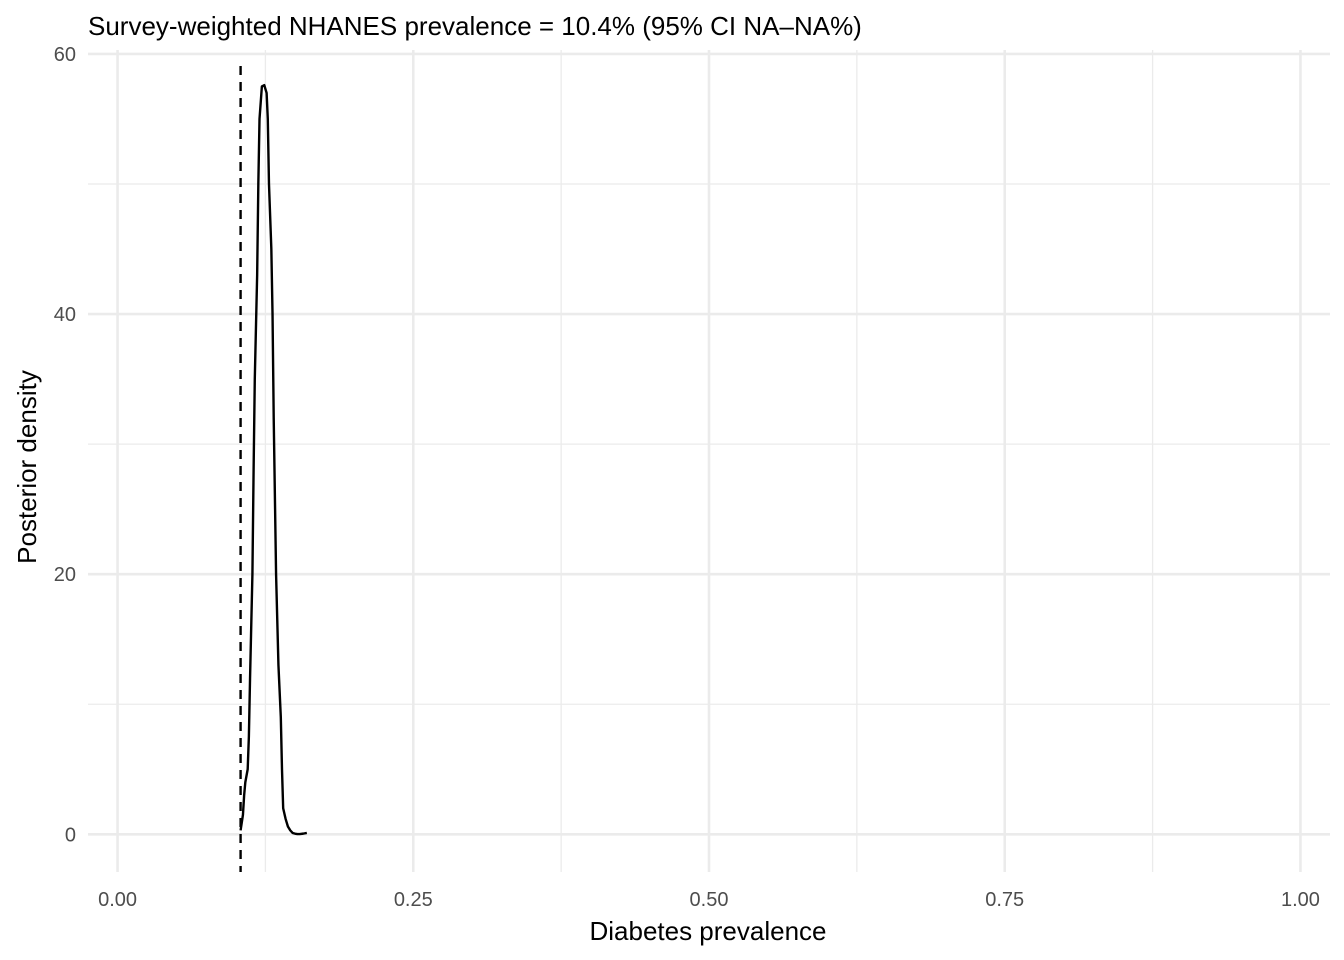 Image resolution: width=1344 pixels, height=960 pixels. What do you see at coordinates (707, 931) in the screenshot?
I see `x-axis-title: Diabetes prevalence` at bounding box center [707, 931].